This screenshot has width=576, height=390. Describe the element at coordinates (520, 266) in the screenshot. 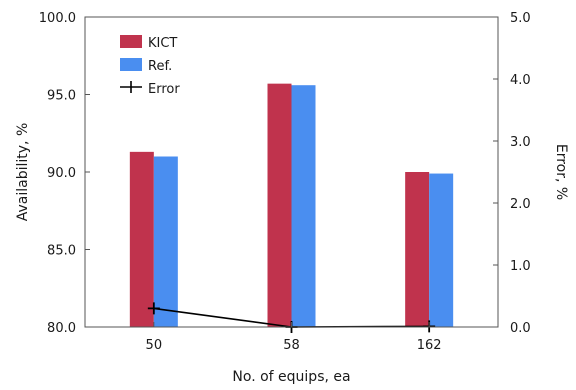

I see `y2-tick-label: 1.0` at that location.